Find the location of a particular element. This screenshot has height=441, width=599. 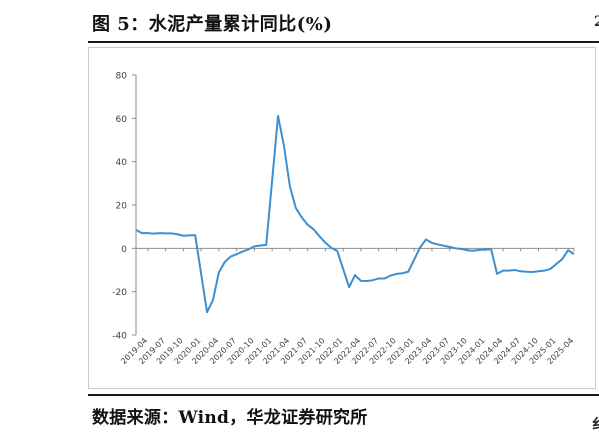

y-tick-label: 40 is located at coordinates (122, 163).